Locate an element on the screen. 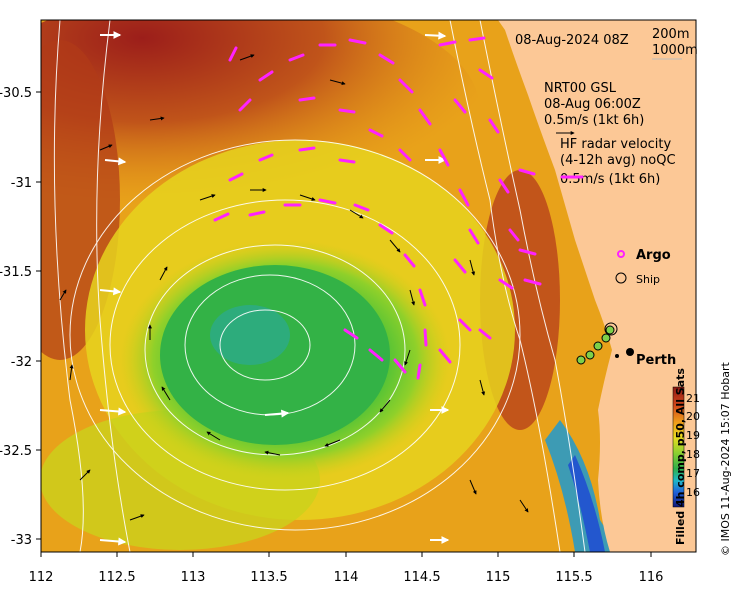 This screenshot has height=592, width=740. colorbar-title: Filled 4h comp, p50, All Sats is located at coordinates (680, 456).